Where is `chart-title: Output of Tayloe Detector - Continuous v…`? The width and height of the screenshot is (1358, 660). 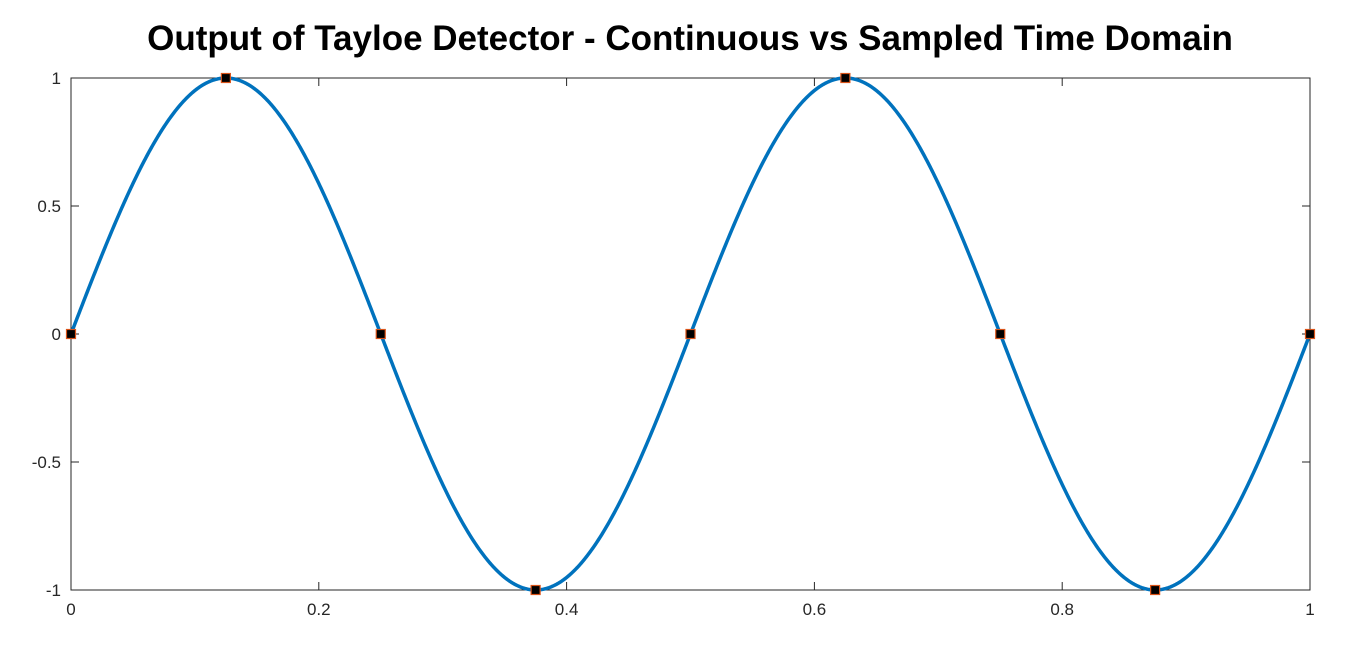
chart-title: Output of Tayloe Detector - Continuous v… is located at coordinates (690, 38).